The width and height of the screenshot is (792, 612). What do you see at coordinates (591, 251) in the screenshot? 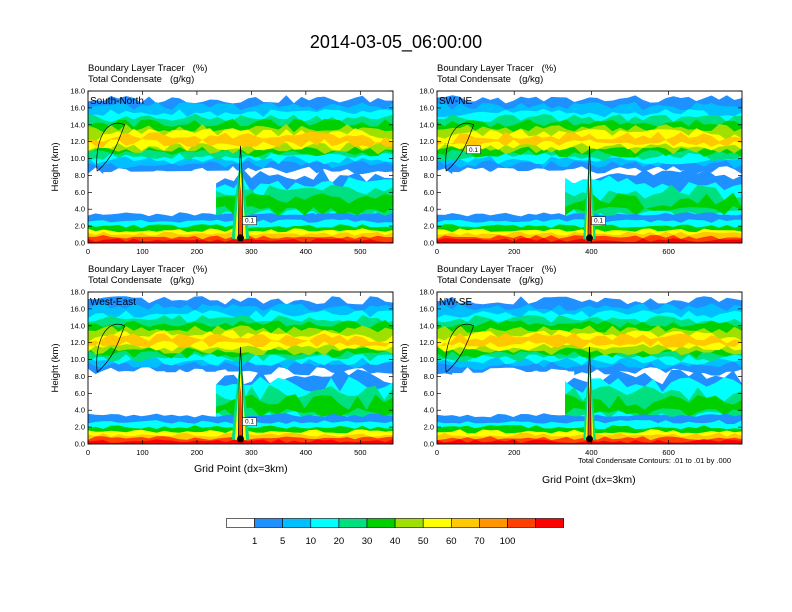
I see `x-tick-label: 400` at bounding box center [591, 251].